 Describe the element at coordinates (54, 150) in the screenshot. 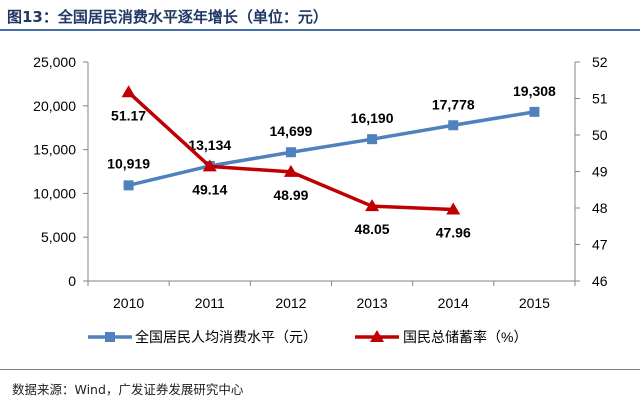

I see `left-tick-label: 15,000` at that location.